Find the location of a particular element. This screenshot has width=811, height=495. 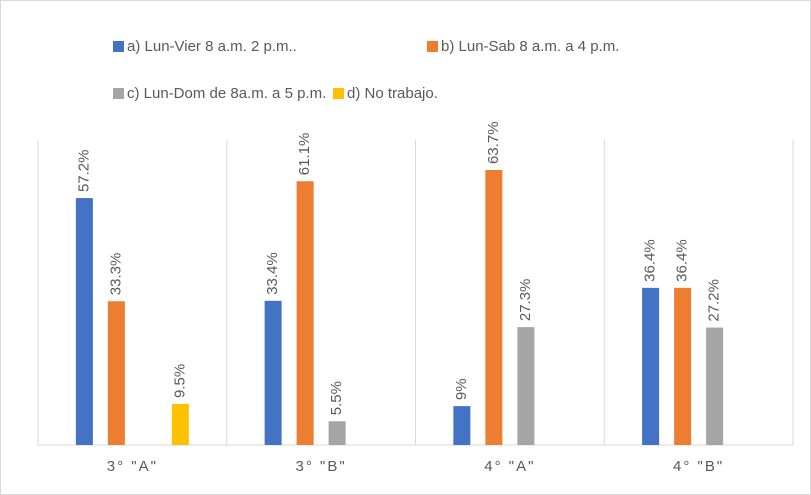

legend-label: d) No trabajo. is located at coordinates (392, 93).